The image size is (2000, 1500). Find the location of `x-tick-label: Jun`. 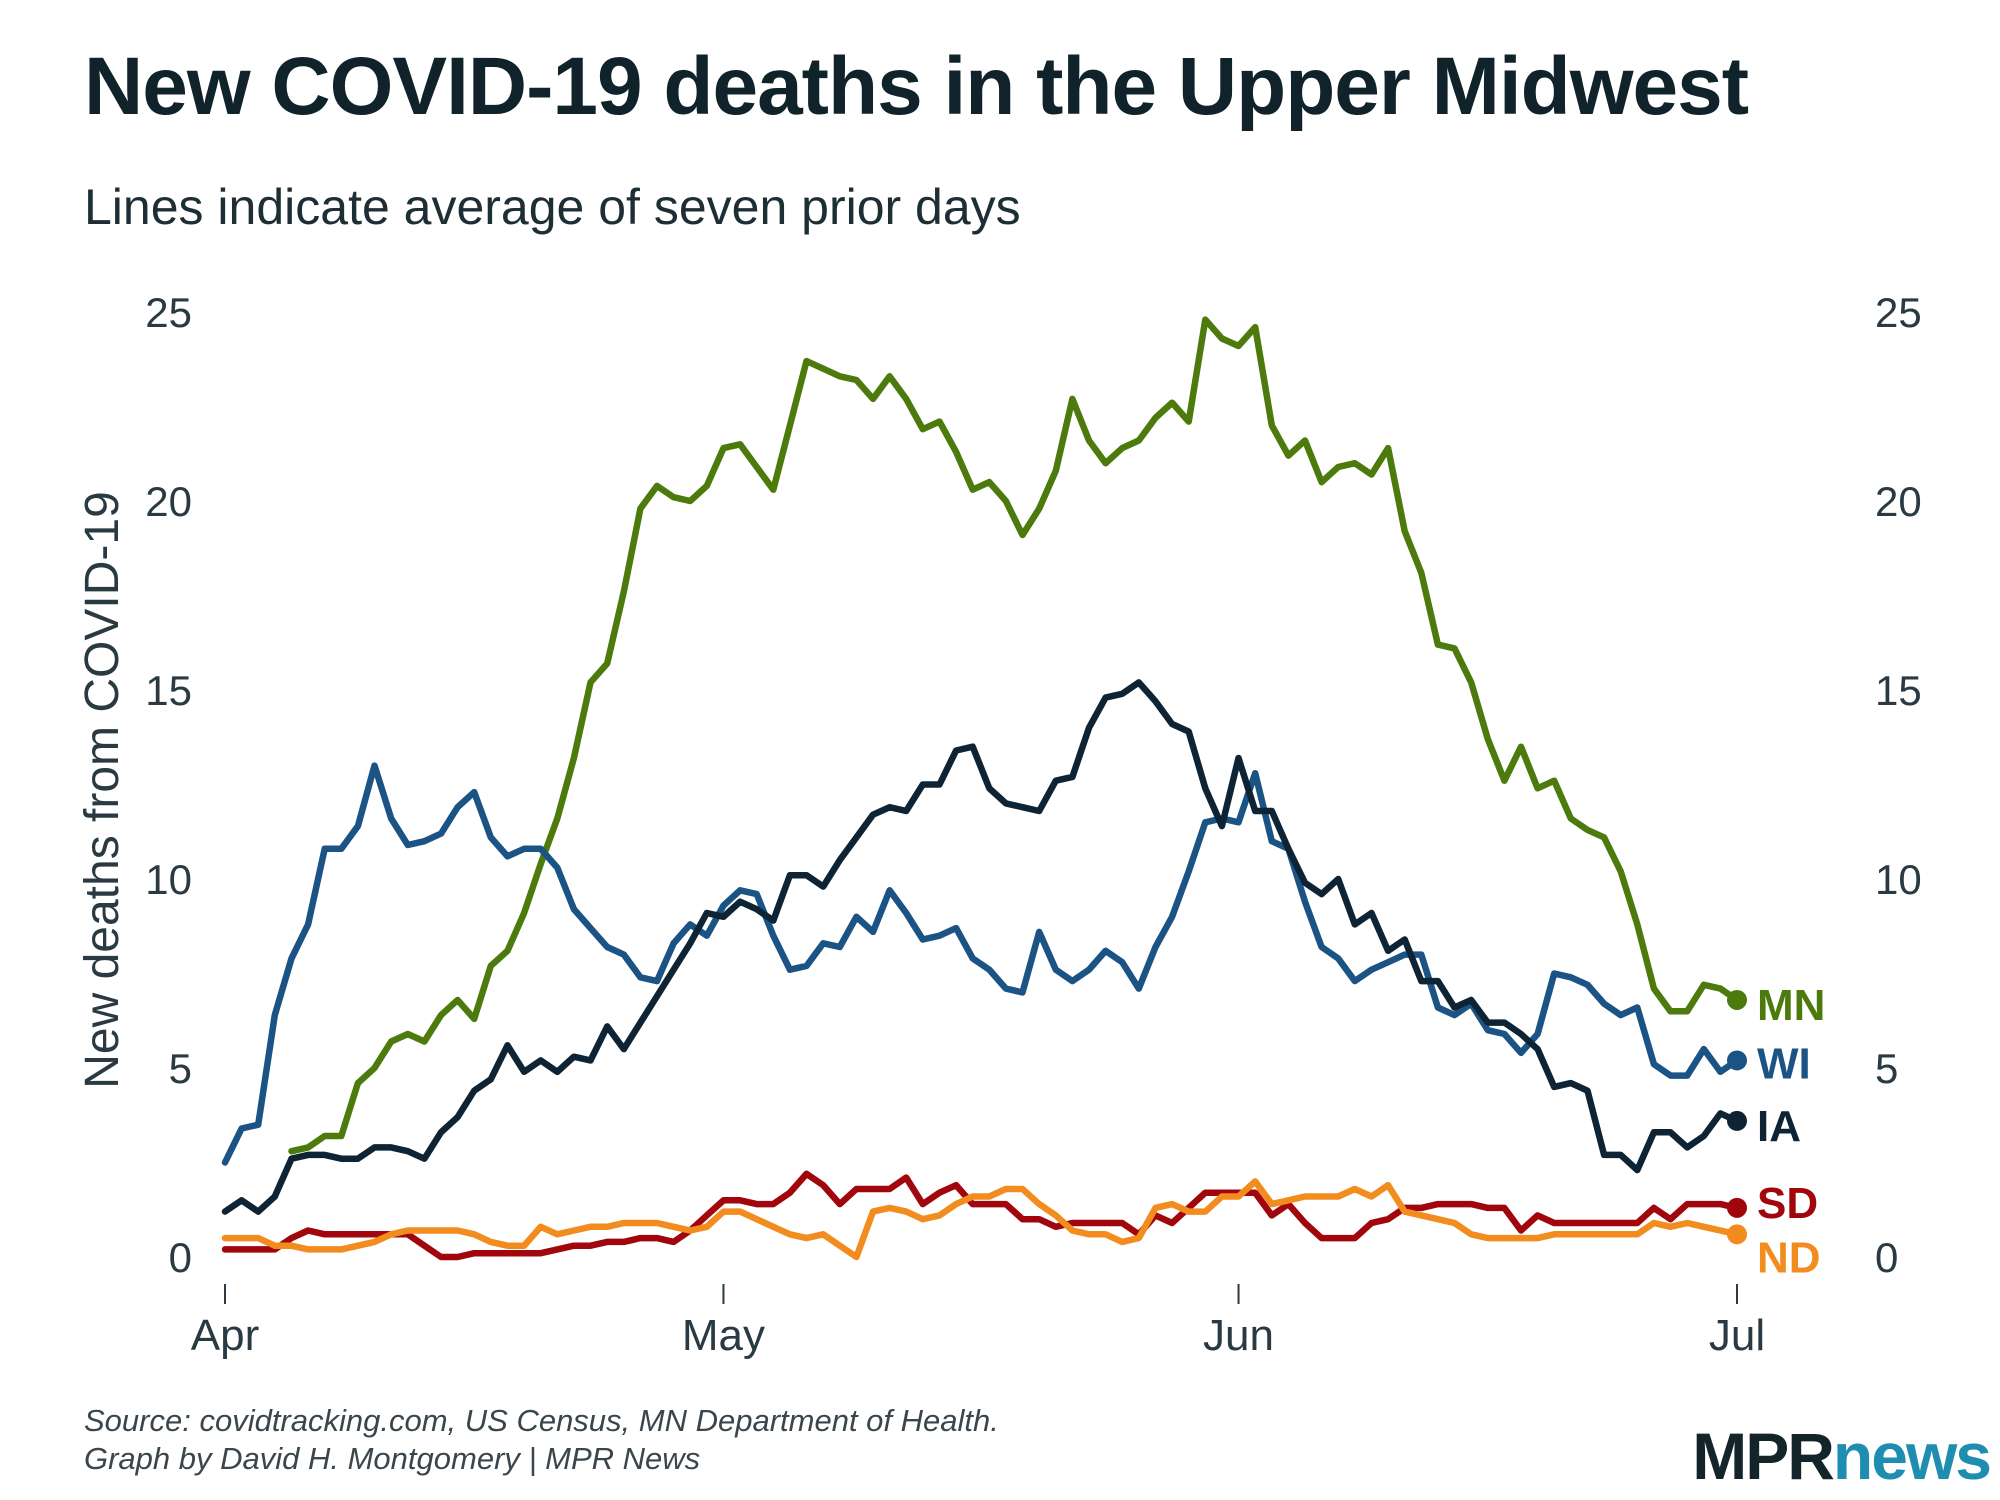

x-tick-label: Jun is located at coordinates (1238, 1335).